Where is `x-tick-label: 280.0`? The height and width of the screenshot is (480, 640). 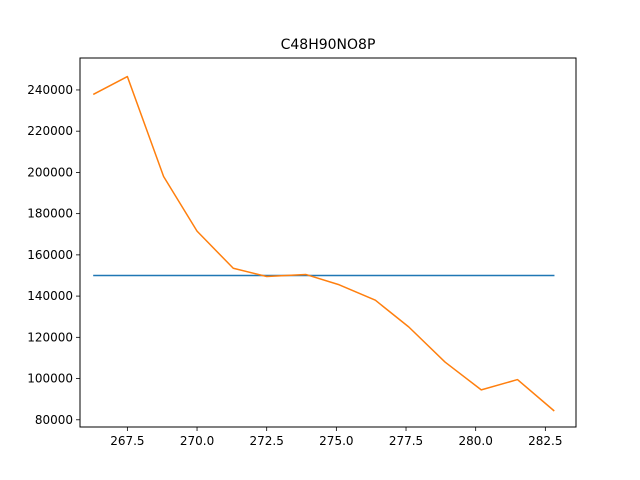 x-tick-label: 280.0 is located at coordinates (476, 441).